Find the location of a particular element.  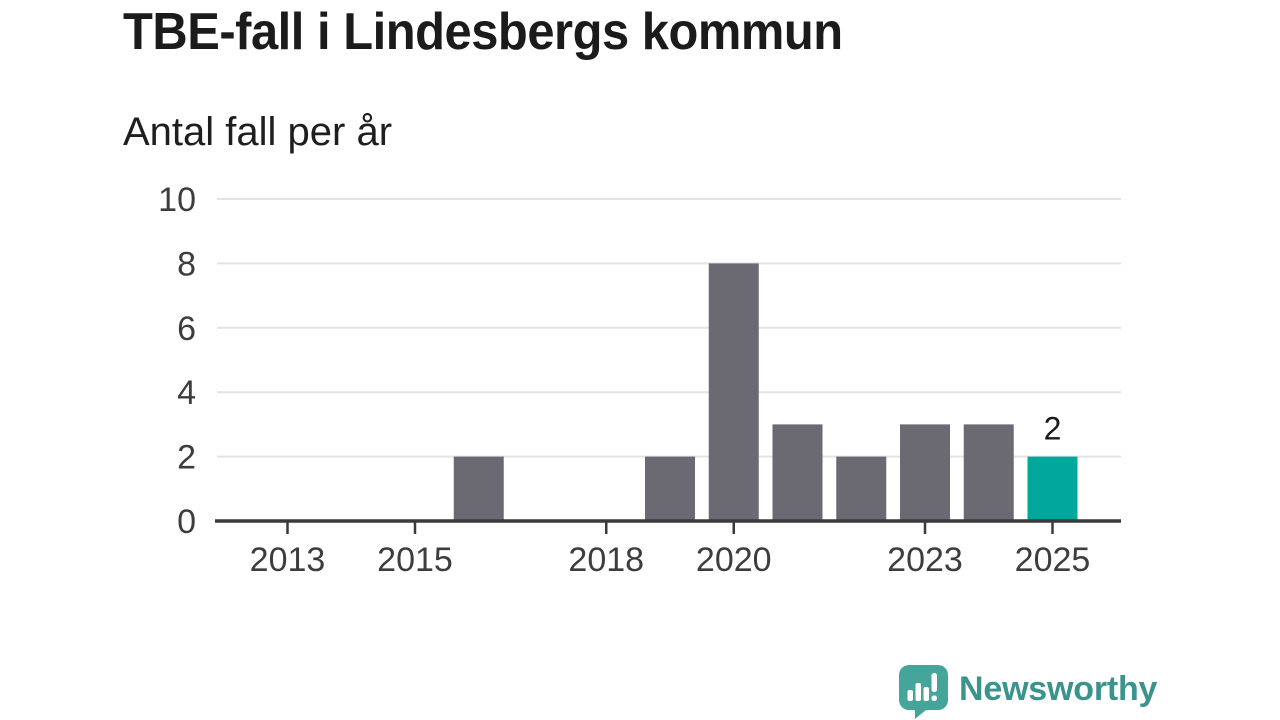

x-axis-tick-label: 2023 is located at coordinates (925, 560).